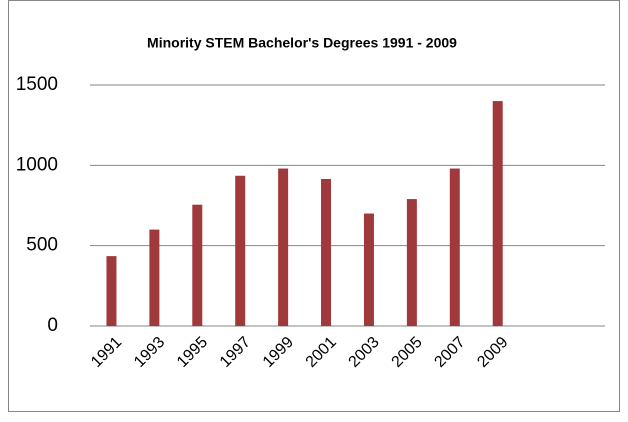 This screenshot has width=628, height=422. What do you see at coordinates (42, 245) in the screenshot?
I see `y-tick-label: 500` at bounding box center [42, 245].